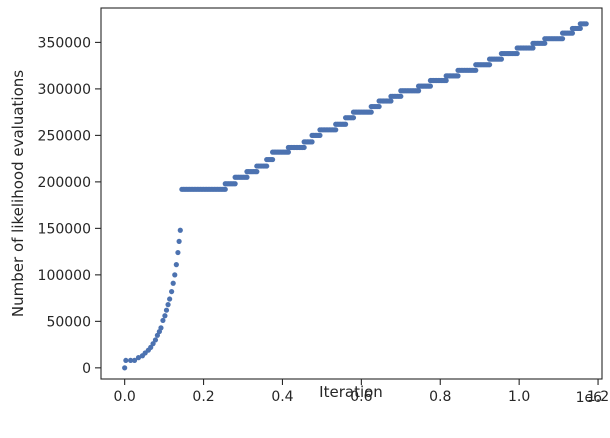 The height and width of the screenshot is (438, 610). I want to click on x-tick-label: 0.4, so click(282, 397).